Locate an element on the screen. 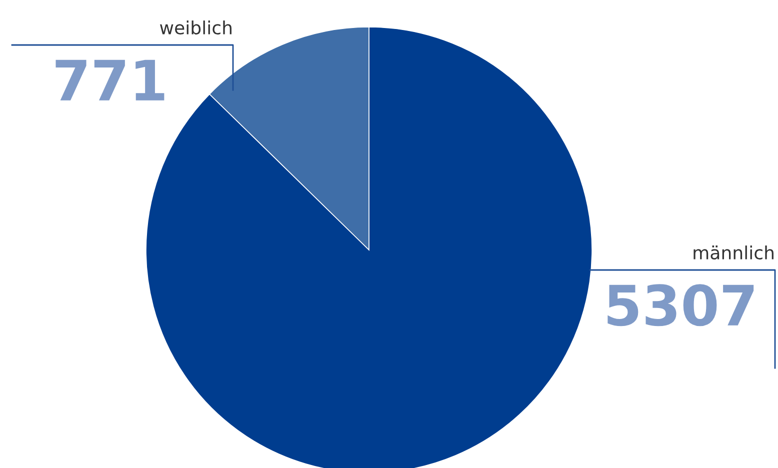 The height and width of the screenshot is (468, 778). slice-label: weiblich is located at coordinates (196, 27).